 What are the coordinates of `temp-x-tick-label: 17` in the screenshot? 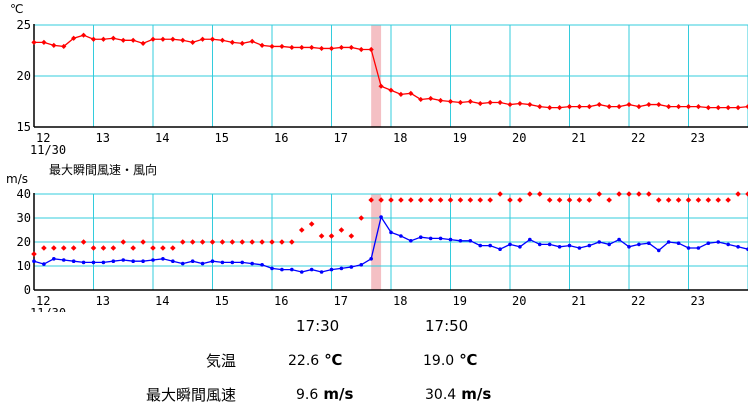 It's located at (341, 138).